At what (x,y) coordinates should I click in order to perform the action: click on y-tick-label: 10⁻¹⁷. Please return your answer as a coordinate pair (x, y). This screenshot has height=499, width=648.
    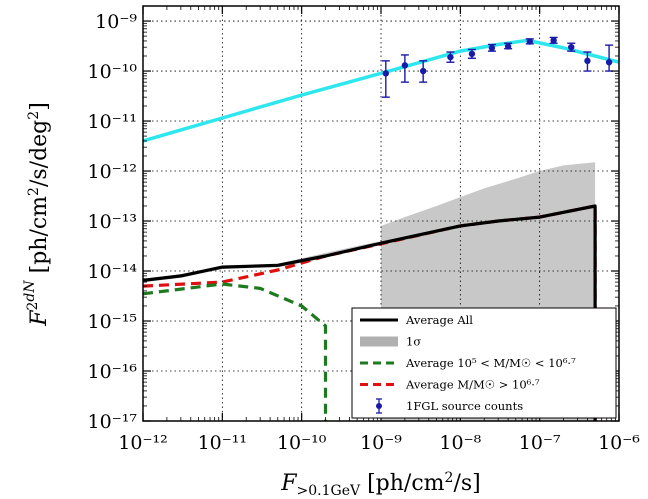
    Looking at the image, I should click on (113, 422).